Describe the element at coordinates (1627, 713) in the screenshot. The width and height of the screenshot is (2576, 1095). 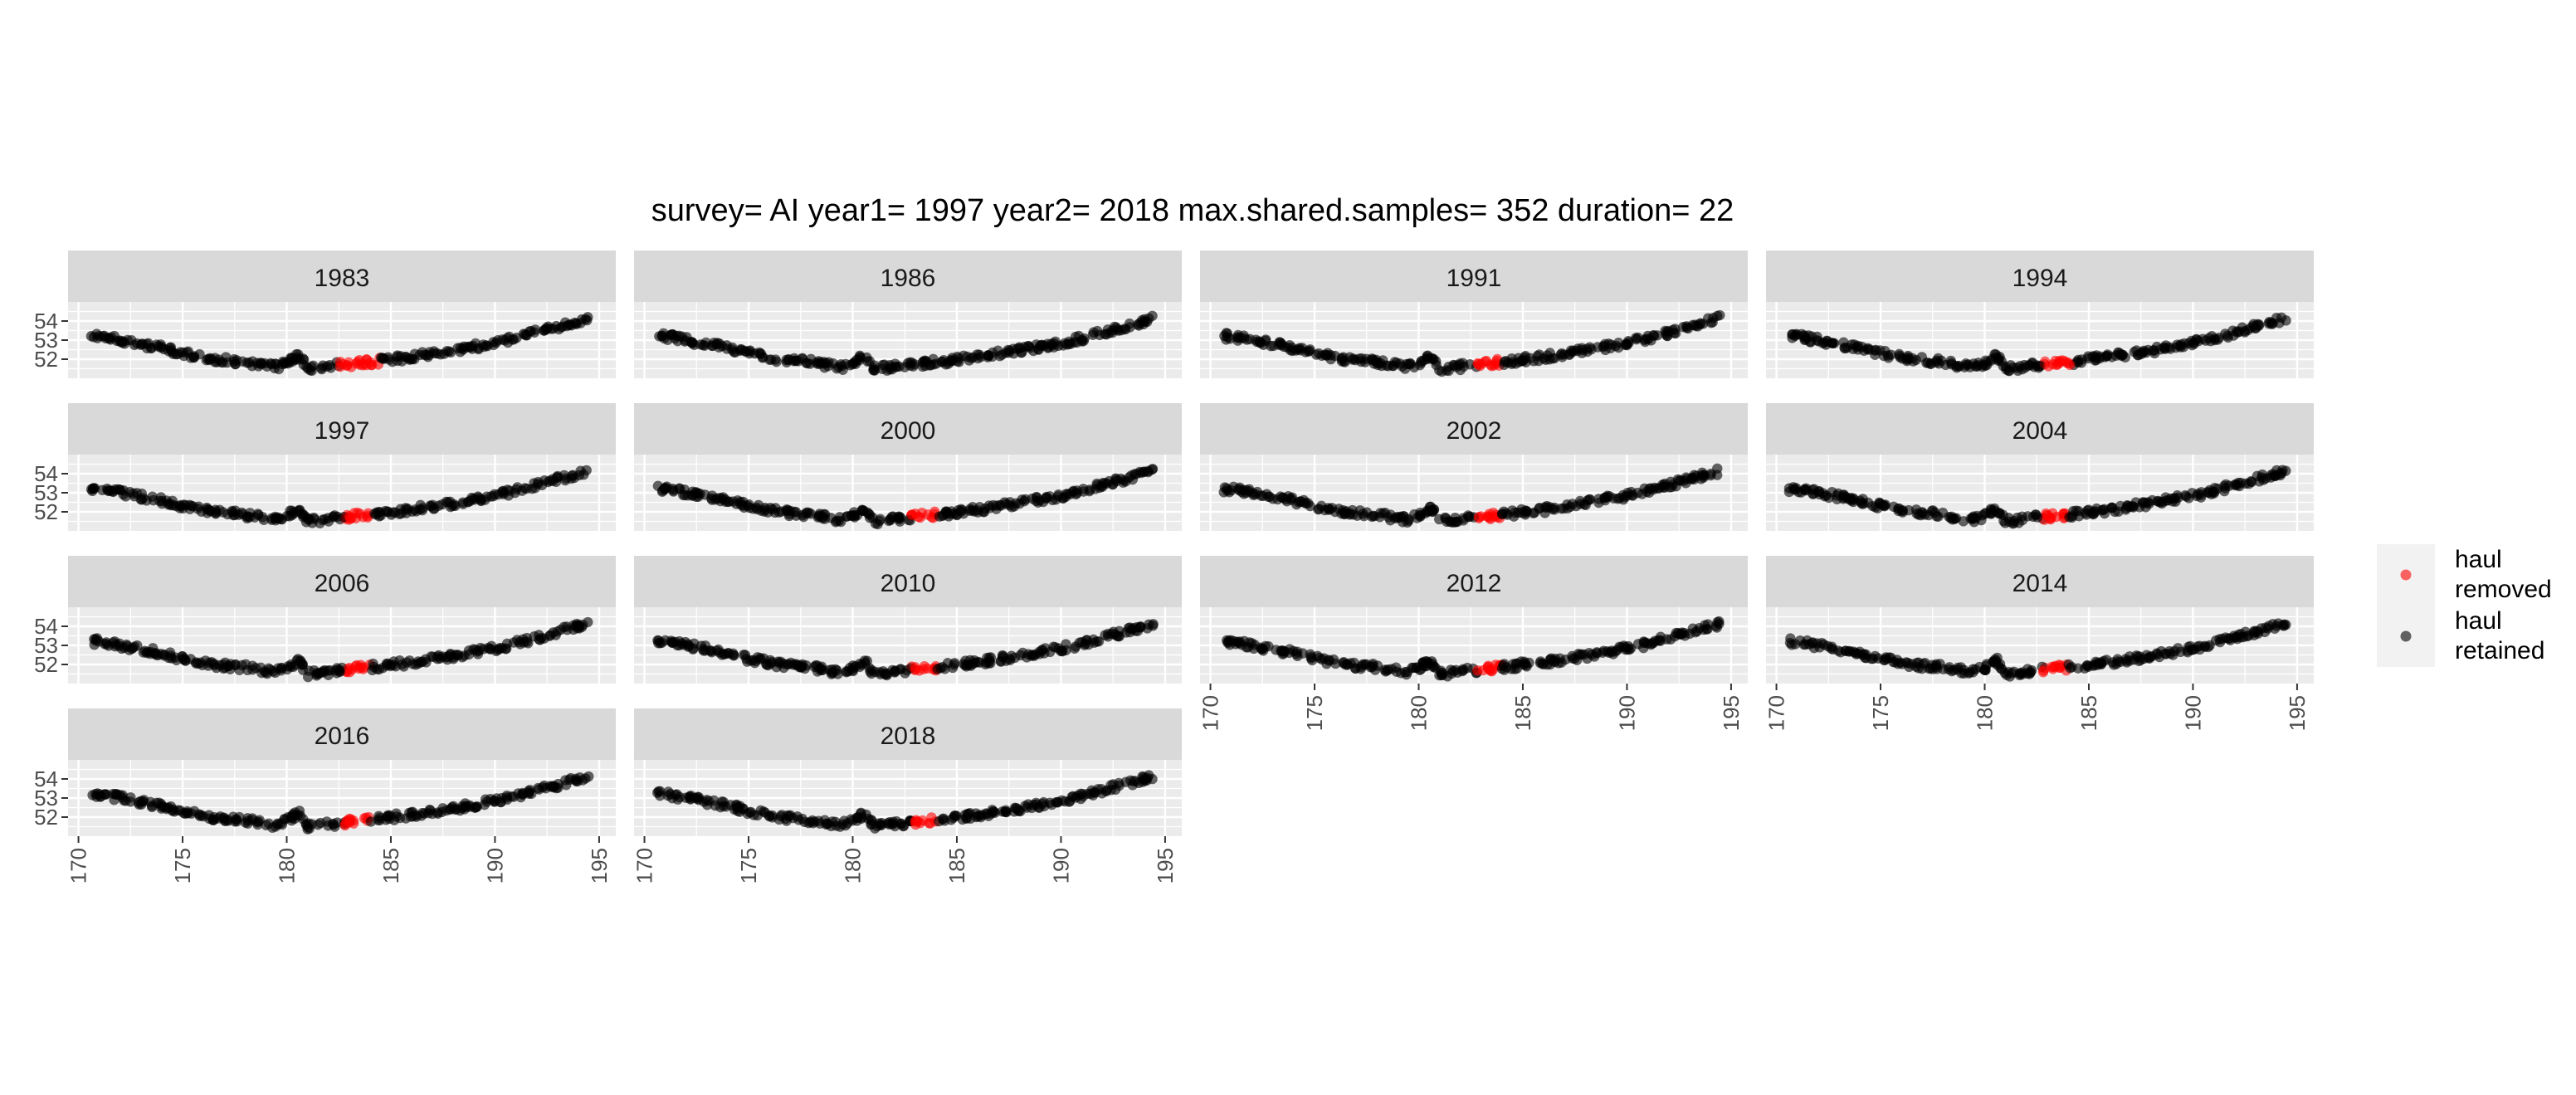
I see `x-tick-label: 190` at that location.